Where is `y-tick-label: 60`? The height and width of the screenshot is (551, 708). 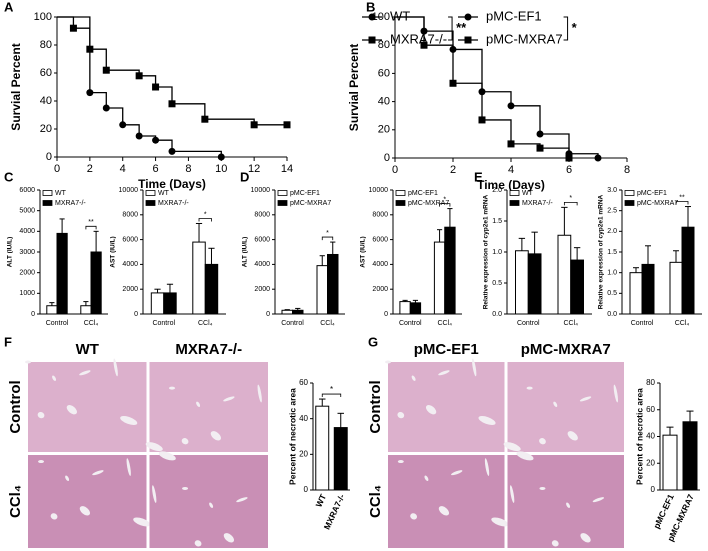 y-tick-label: 60 is located at coordinates (650, 409).